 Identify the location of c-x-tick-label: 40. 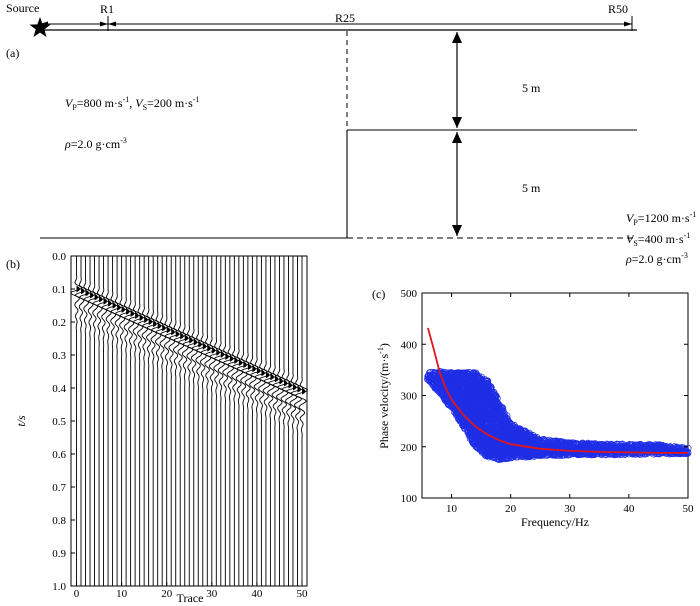
(629, 509).